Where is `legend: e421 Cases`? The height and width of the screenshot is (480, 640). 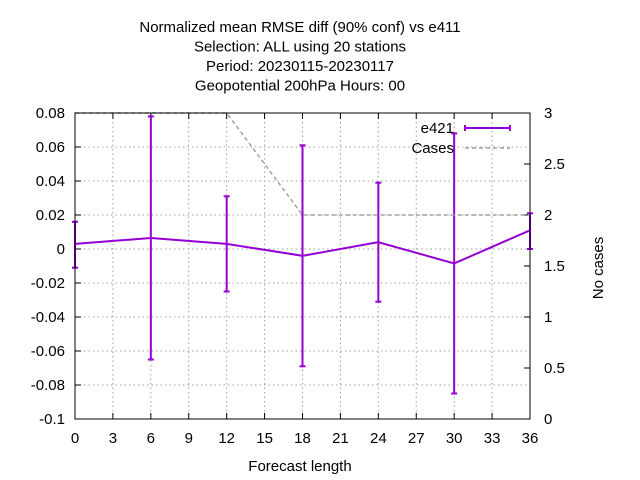 legend: e421 Cases is located at coordinates (461, 138).